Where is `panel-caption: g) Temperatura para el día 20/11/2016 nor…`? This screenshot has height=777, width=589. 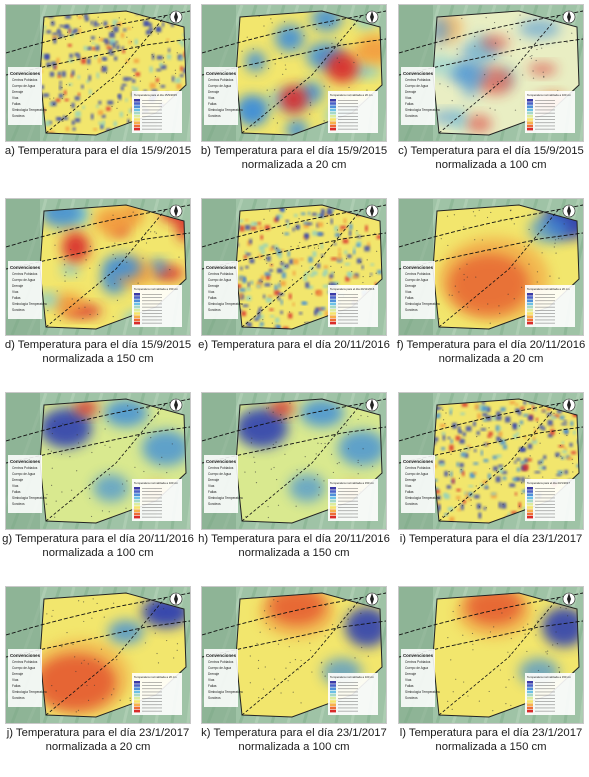
panel-caption: g) Temperatura para el día 20/11/2016 nor… is located at coordinates (98, 546).